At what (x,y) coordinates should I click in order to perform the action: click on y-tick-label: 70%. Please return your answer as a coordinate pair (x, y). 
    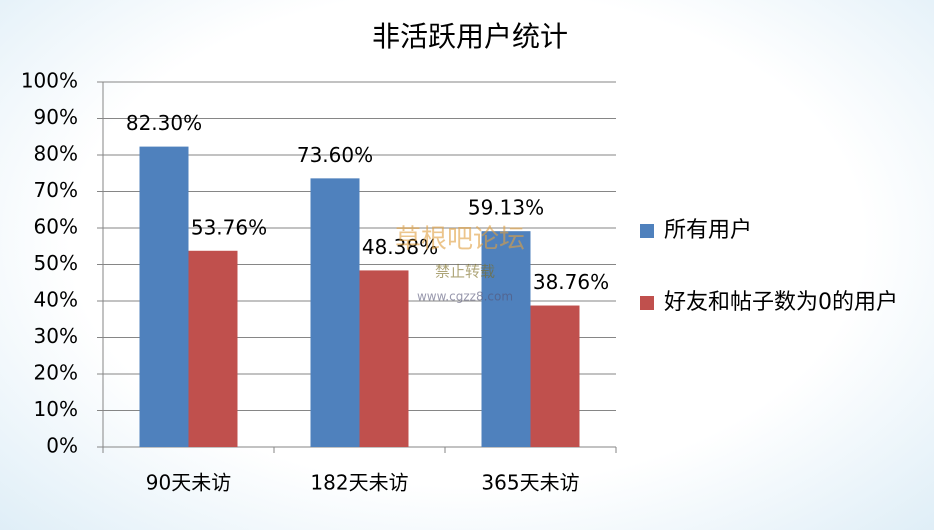
    Looking at the image, I should click on (56, 190).